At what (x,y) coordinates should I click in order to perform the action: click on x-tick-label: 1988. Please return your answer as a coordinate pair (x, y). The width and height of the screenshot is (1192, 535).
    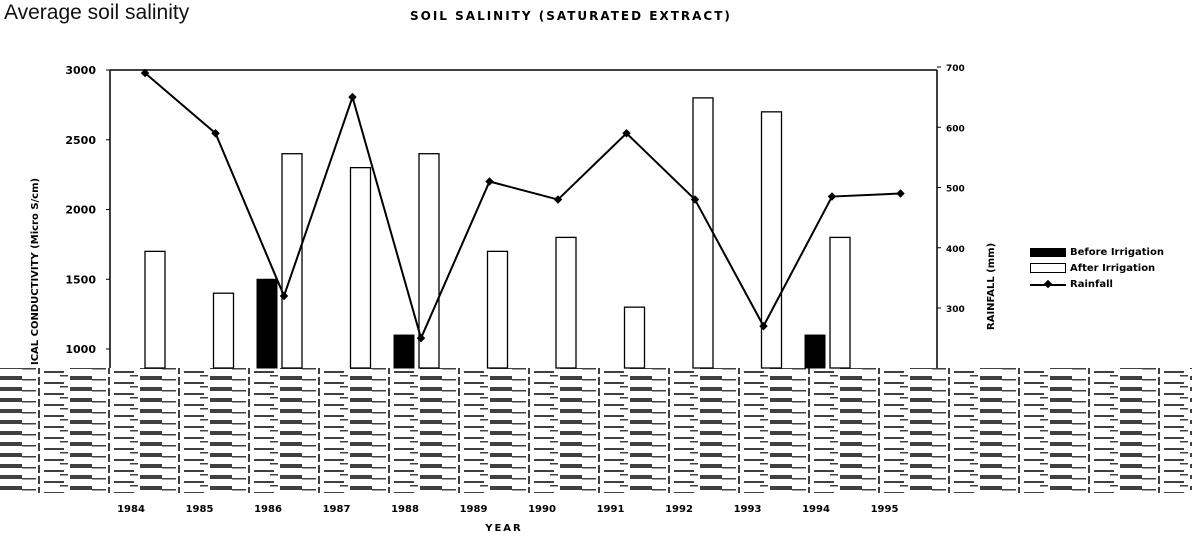
    Looking at the image, I should click on (405, 509).